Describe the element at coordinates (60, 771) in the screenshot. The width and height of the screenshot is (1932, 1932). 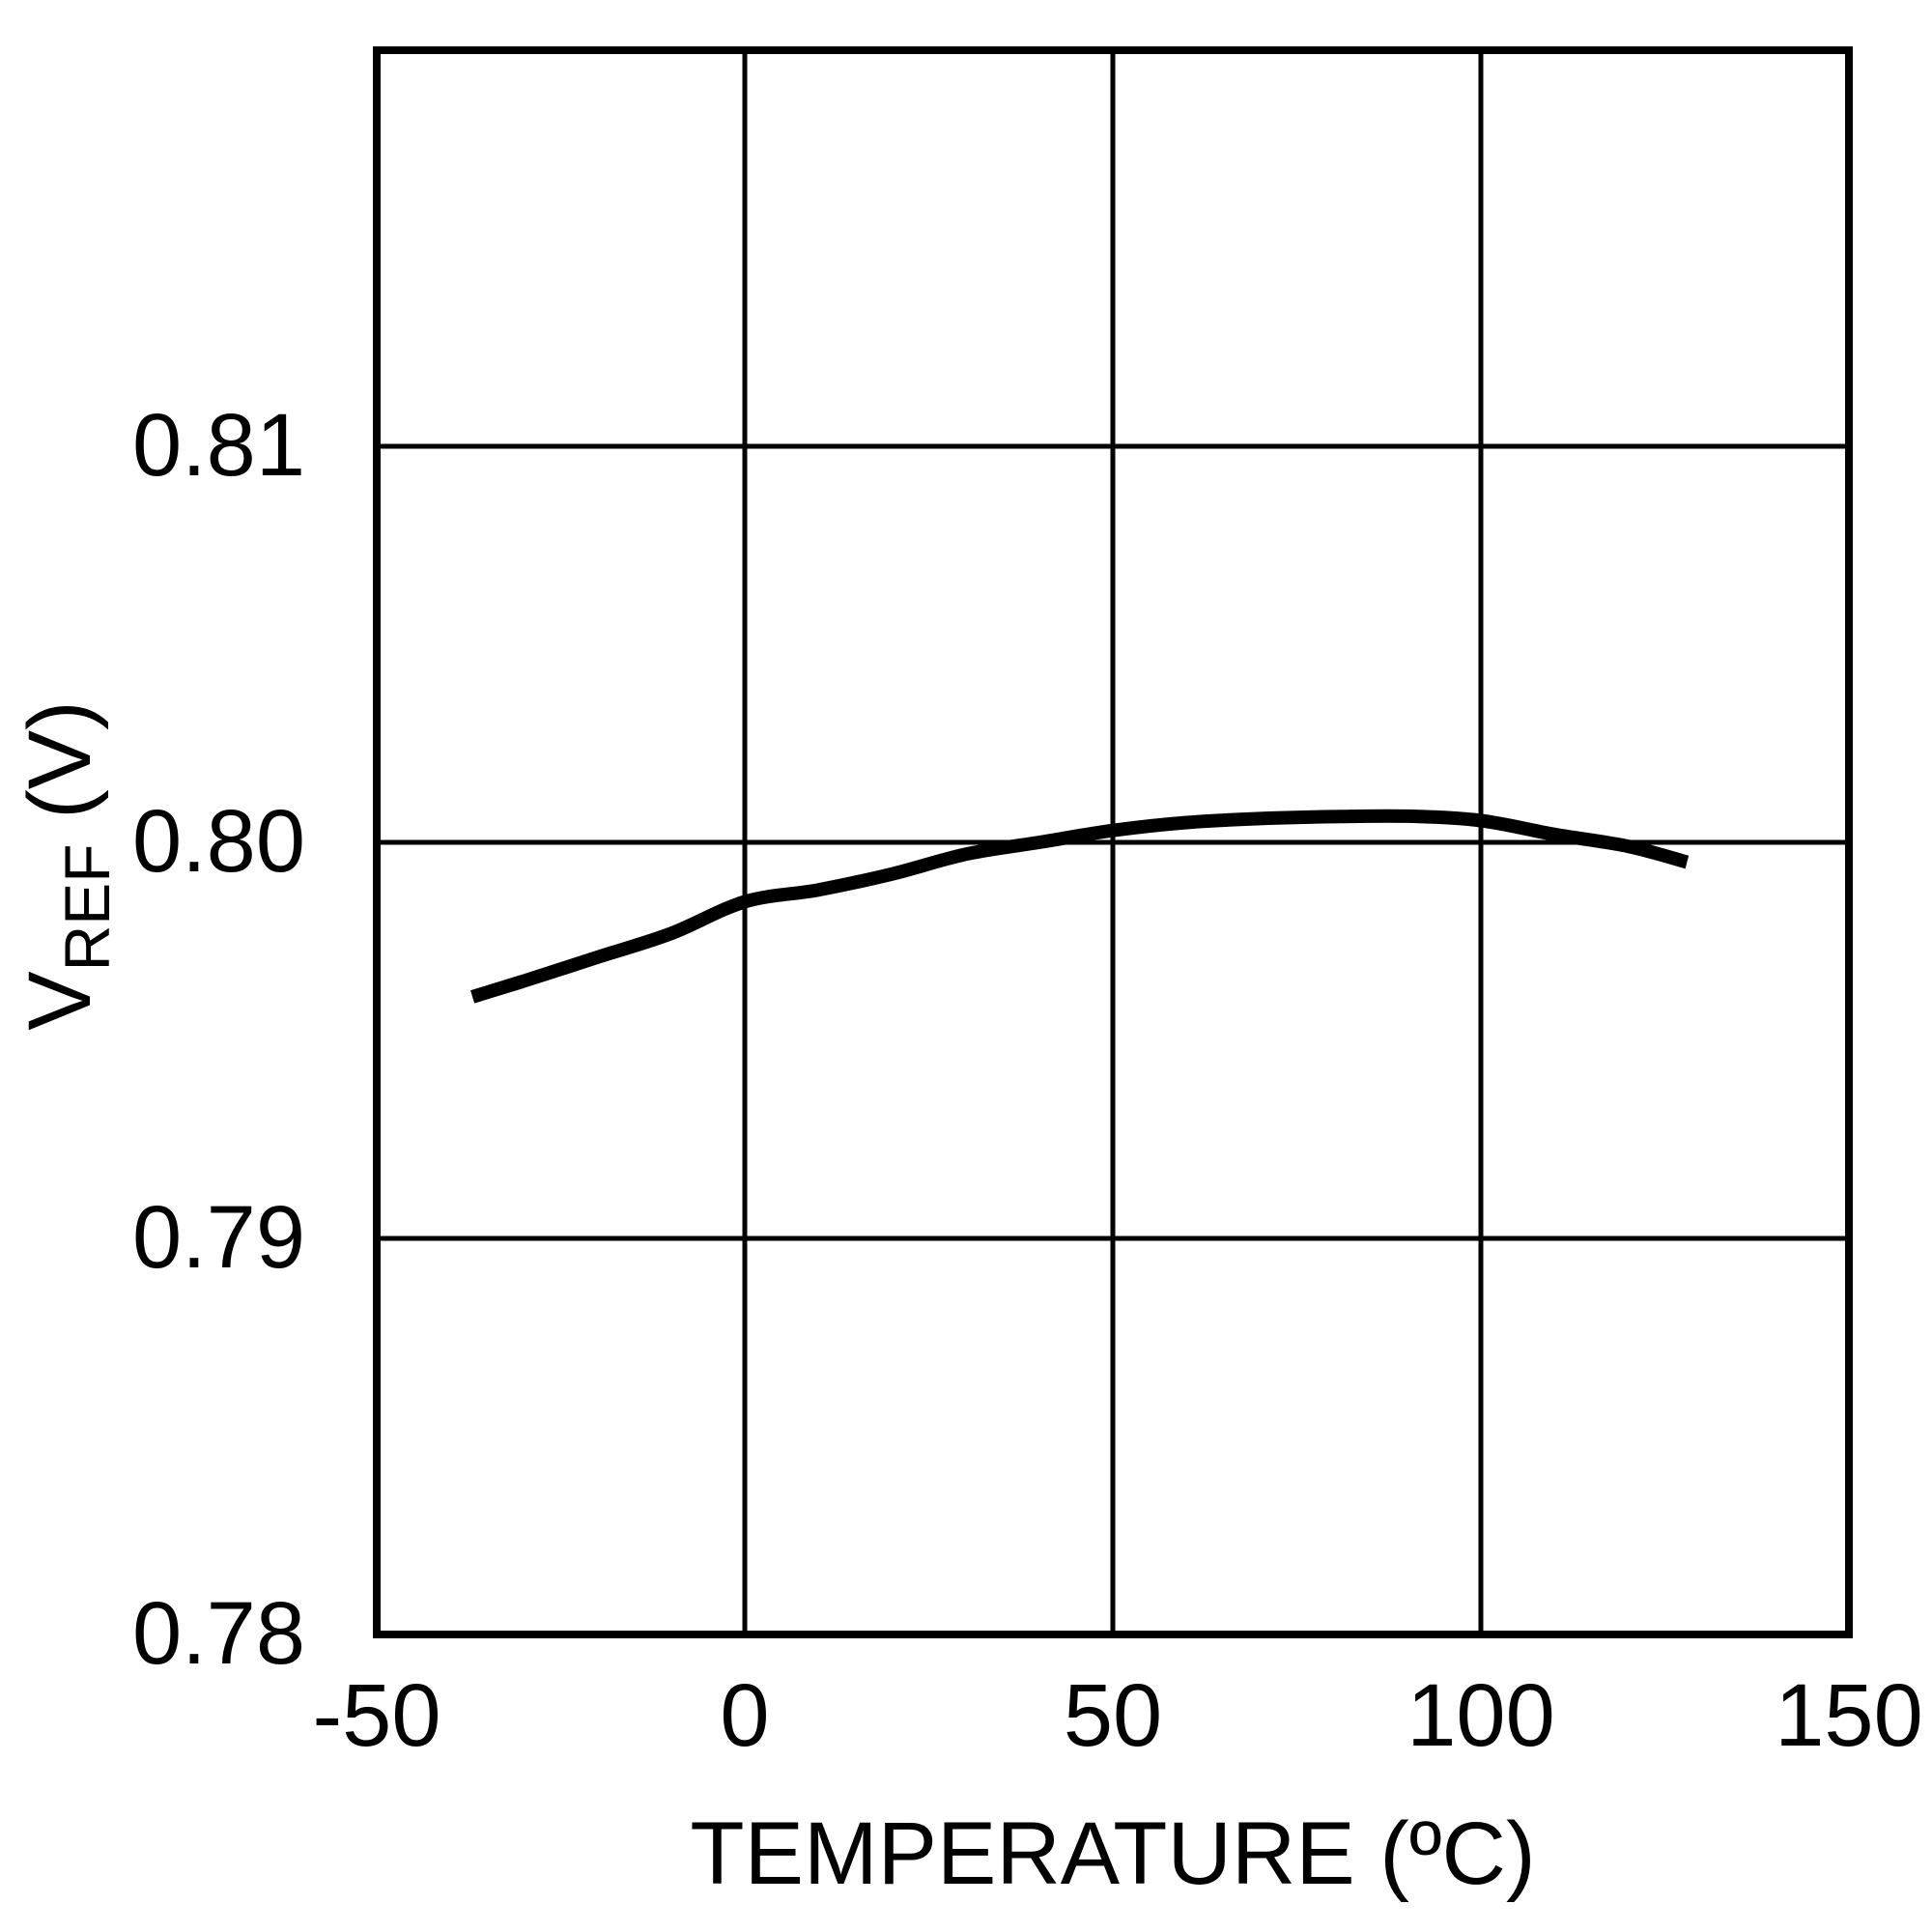
I see `y-axis-label-unit: (V)` at that location.